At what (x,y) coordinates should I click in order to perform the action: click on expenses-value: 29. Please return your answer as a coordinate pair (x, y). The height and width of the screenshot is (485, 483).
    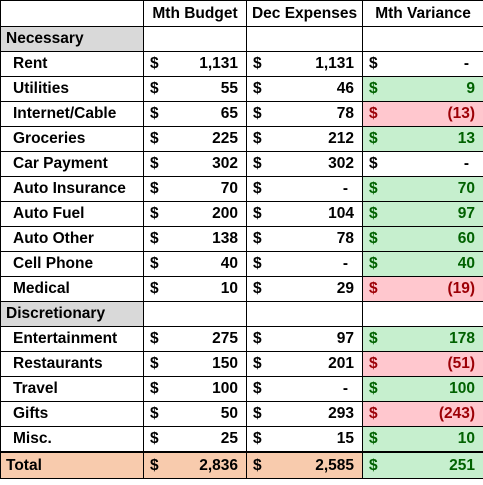
    Looking at the image, I should click on (317, 289).